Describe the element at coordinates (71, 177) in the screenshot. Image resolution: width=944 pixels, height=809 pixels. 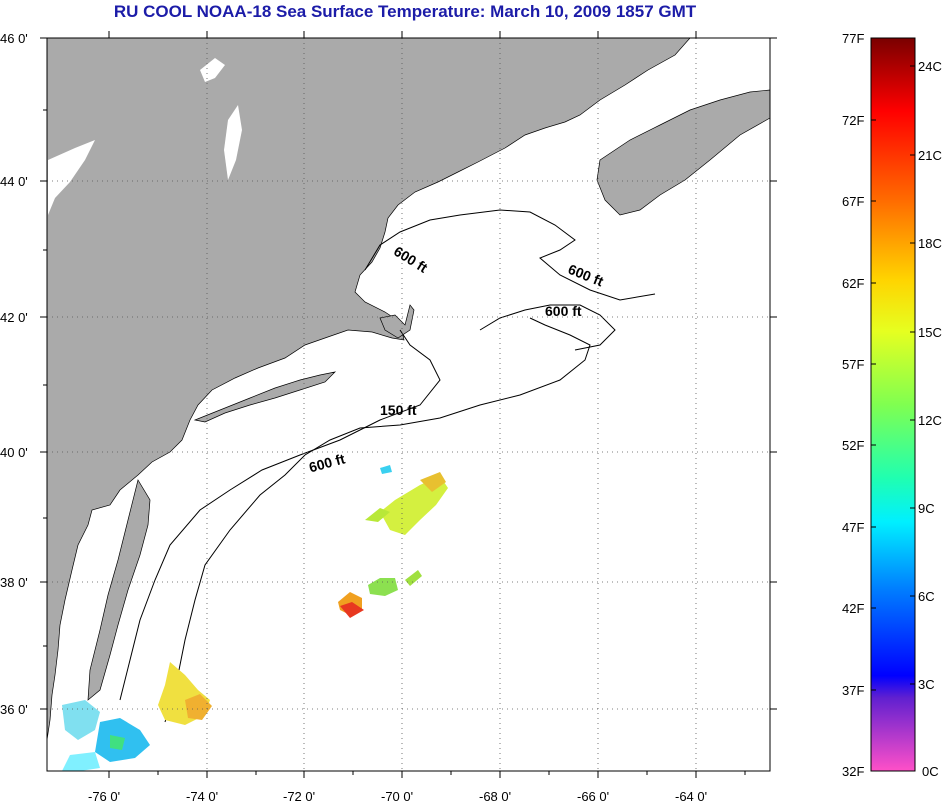
I see `lake-champlain` at that location.